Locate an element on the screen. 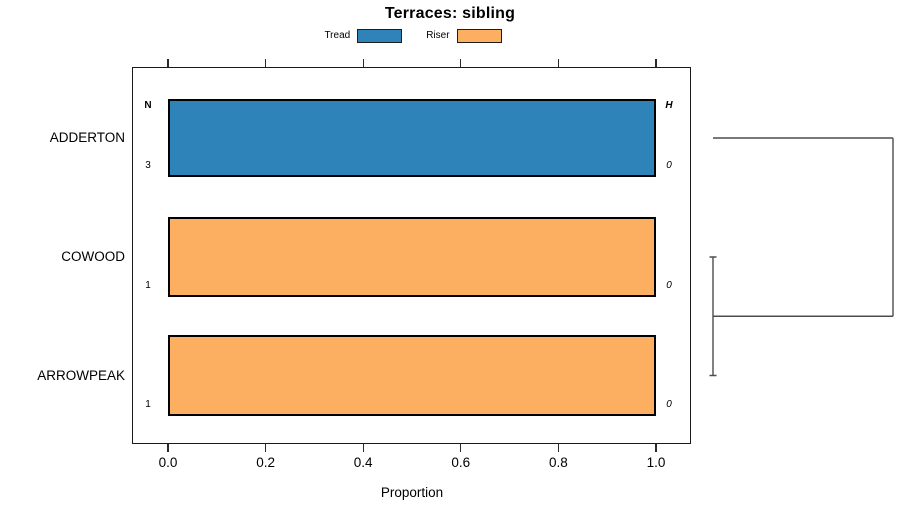 This screenshot has height=520, width=900. x-tick-label: 0.8 is located at coordinates (558, 462).